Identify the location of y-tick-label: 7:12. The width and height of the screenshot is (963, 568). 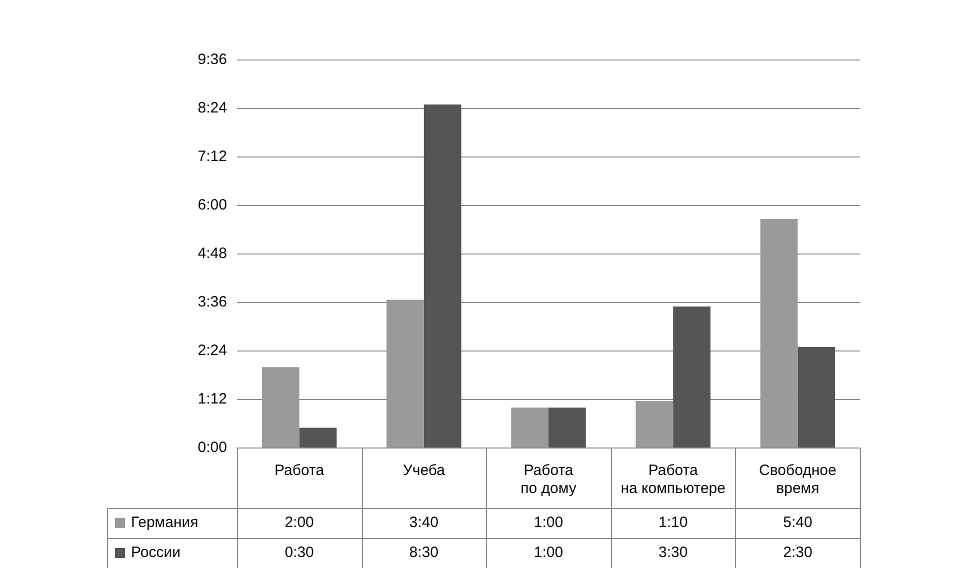
(212, 157).